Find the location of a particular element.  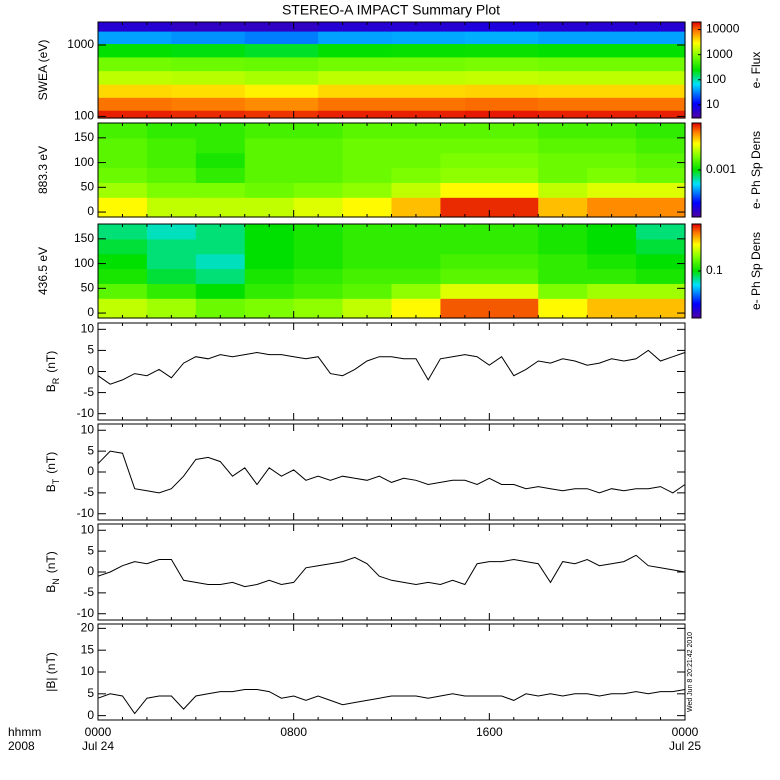

colorbar is located at coordinates (696, 70).